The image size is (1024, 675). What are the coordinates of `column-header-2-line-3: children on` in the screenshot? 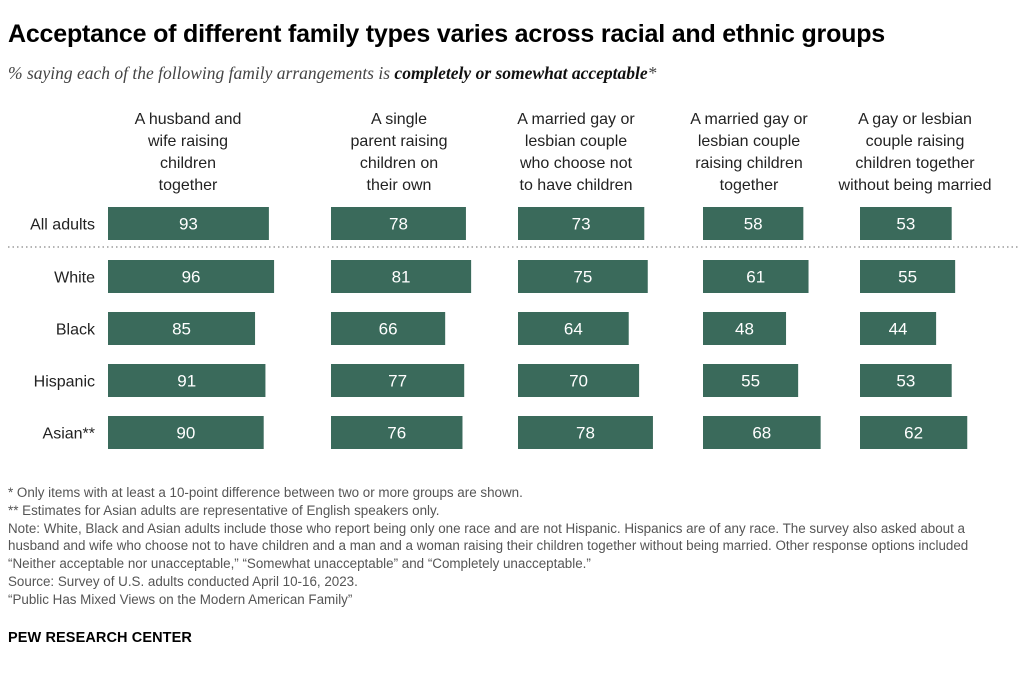 It's located at (399, 163).